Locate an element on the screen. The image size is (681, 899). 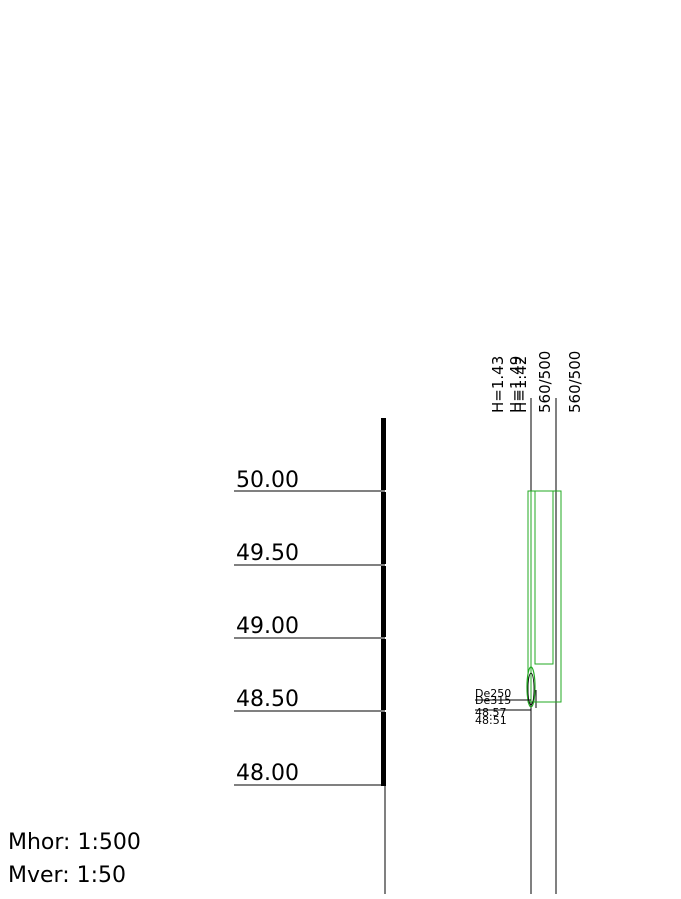
elevation-label: 48.00 is located at coordinates (267, 773).